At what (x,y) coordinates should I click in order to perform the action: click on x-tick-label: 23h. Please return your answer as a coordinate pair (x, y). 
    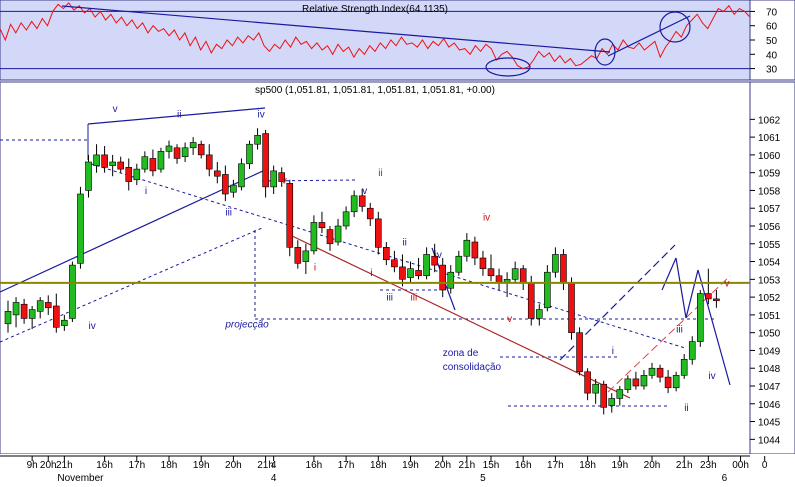
    Looking at the image, I should click on (708, 465).